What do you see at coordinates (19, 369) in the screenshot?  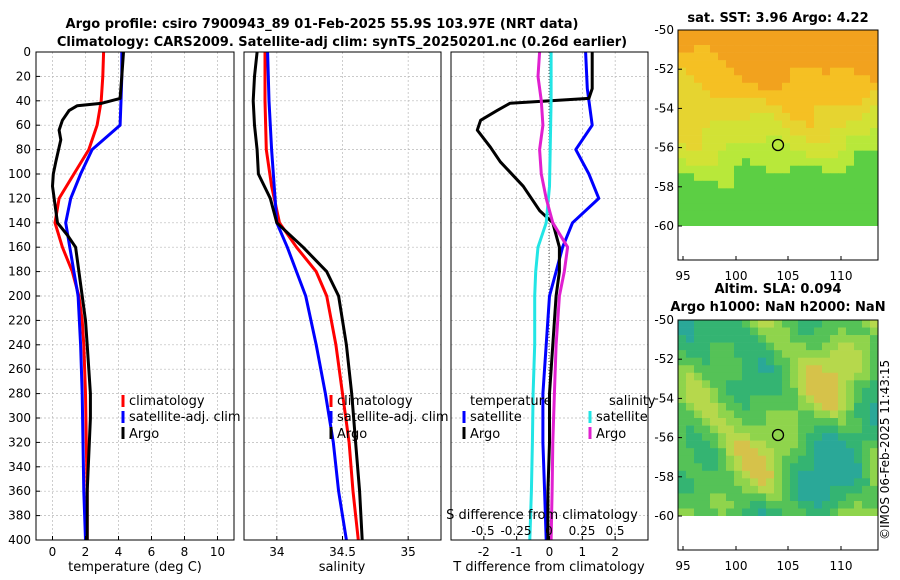 I see `depth-tick-label: 260` at bounding box center [19, 369].